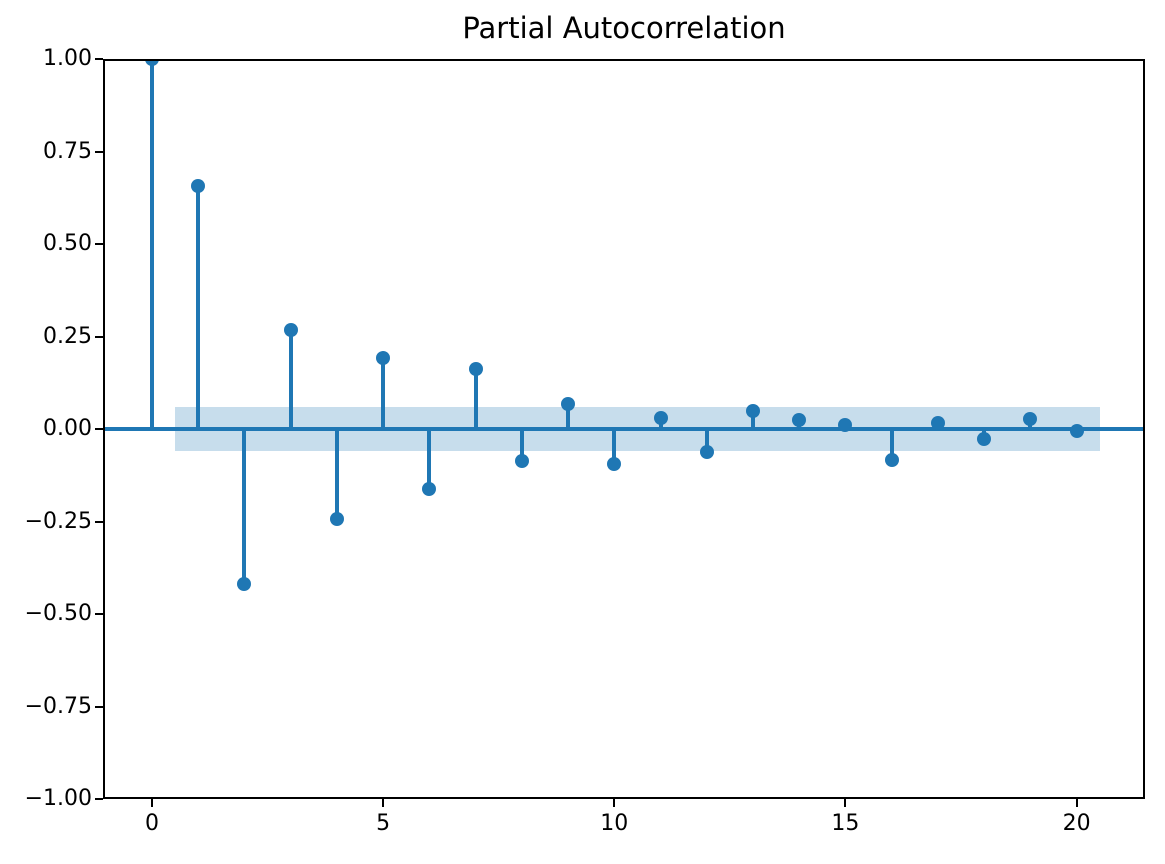  I want to click on x-tick-label: 15, so click(845, 823).